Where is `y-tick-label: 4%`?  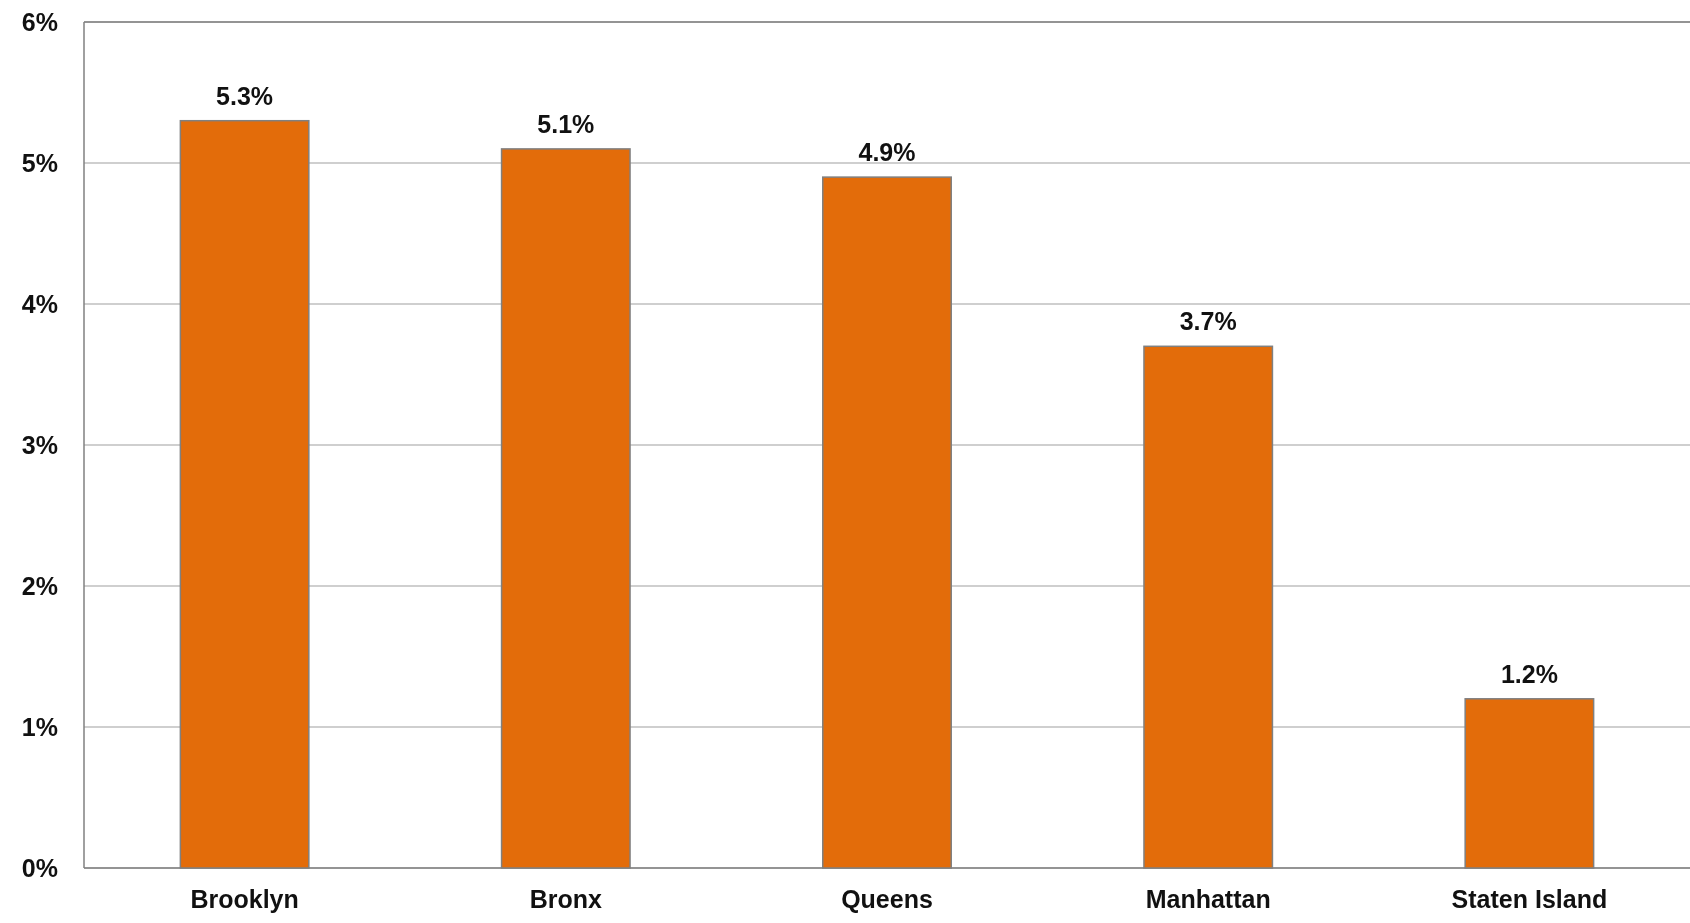 y-tick-label: 4% is located at coordinates (39, 303).